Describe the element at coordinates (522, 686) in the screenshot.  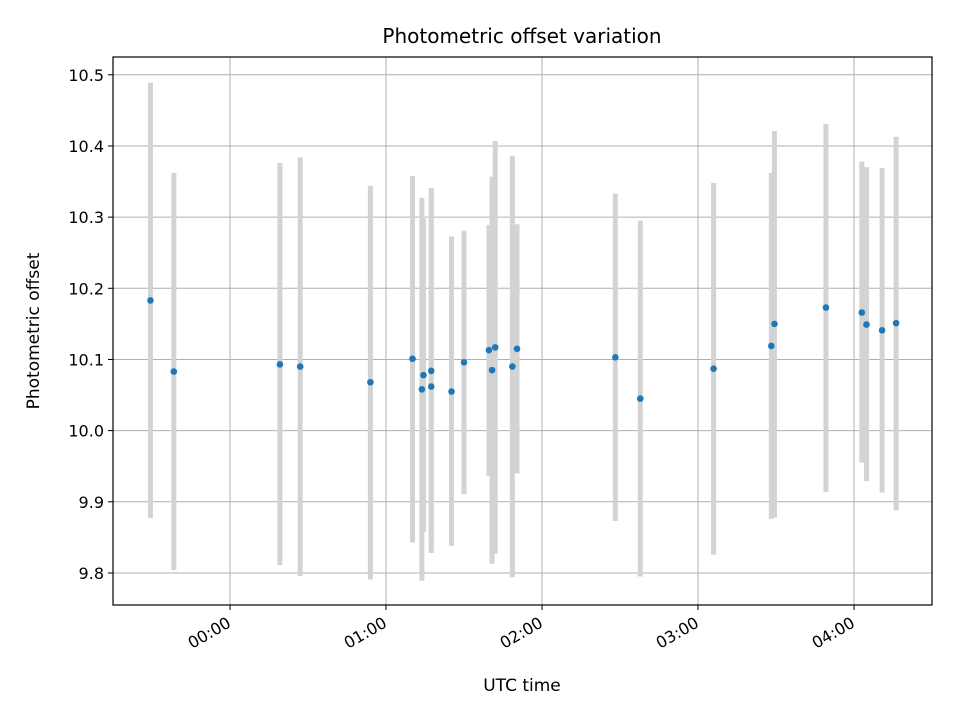
I see `x-axis-title: UTC time` at that location.